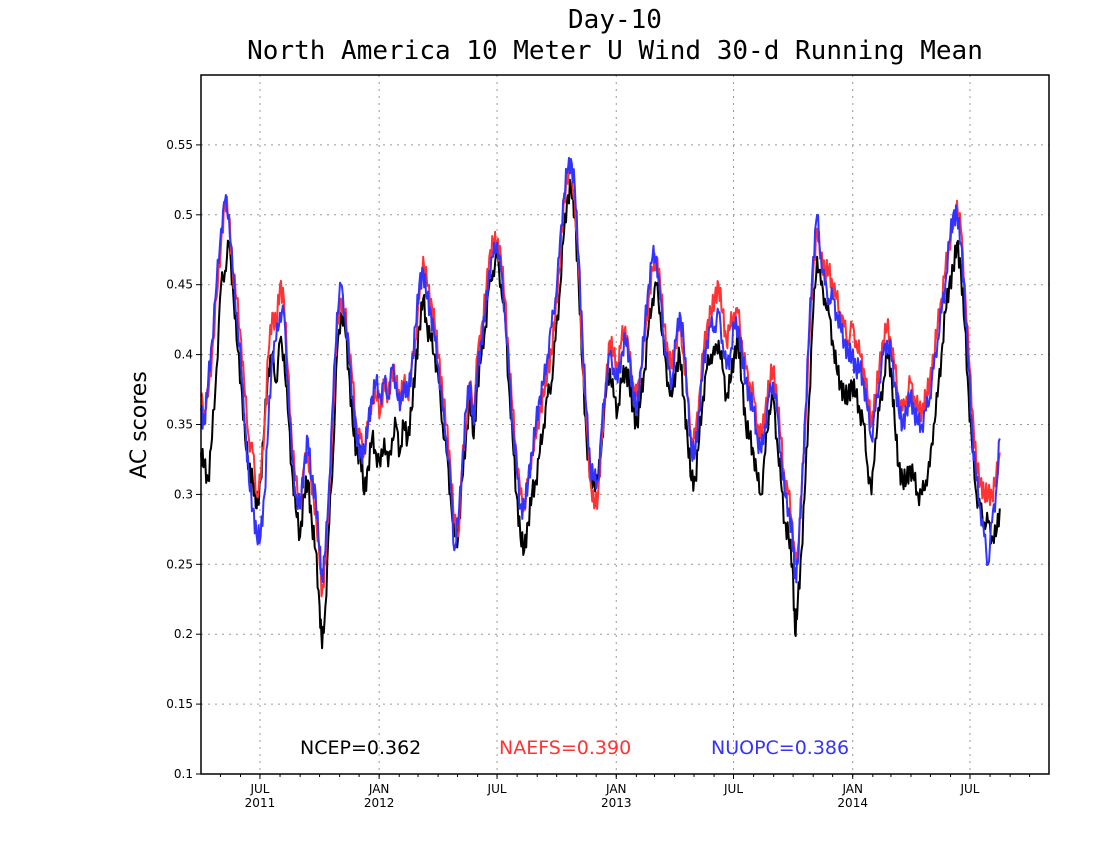 The image size is (1100, 850). Describe the element at coordinates (183, 355) in the screenshot. I see `y-tick-label: 0.4` at that location.